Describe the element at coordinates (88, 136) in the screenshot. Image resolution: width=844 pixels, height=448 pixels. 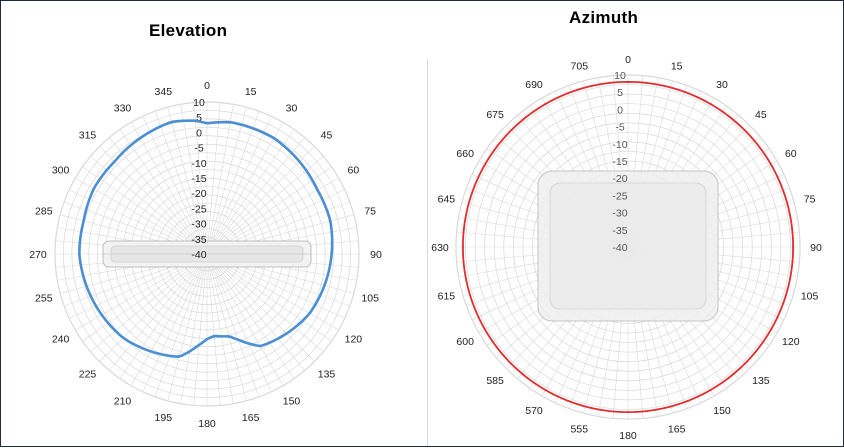
I see `angle-label: 315` at that location.